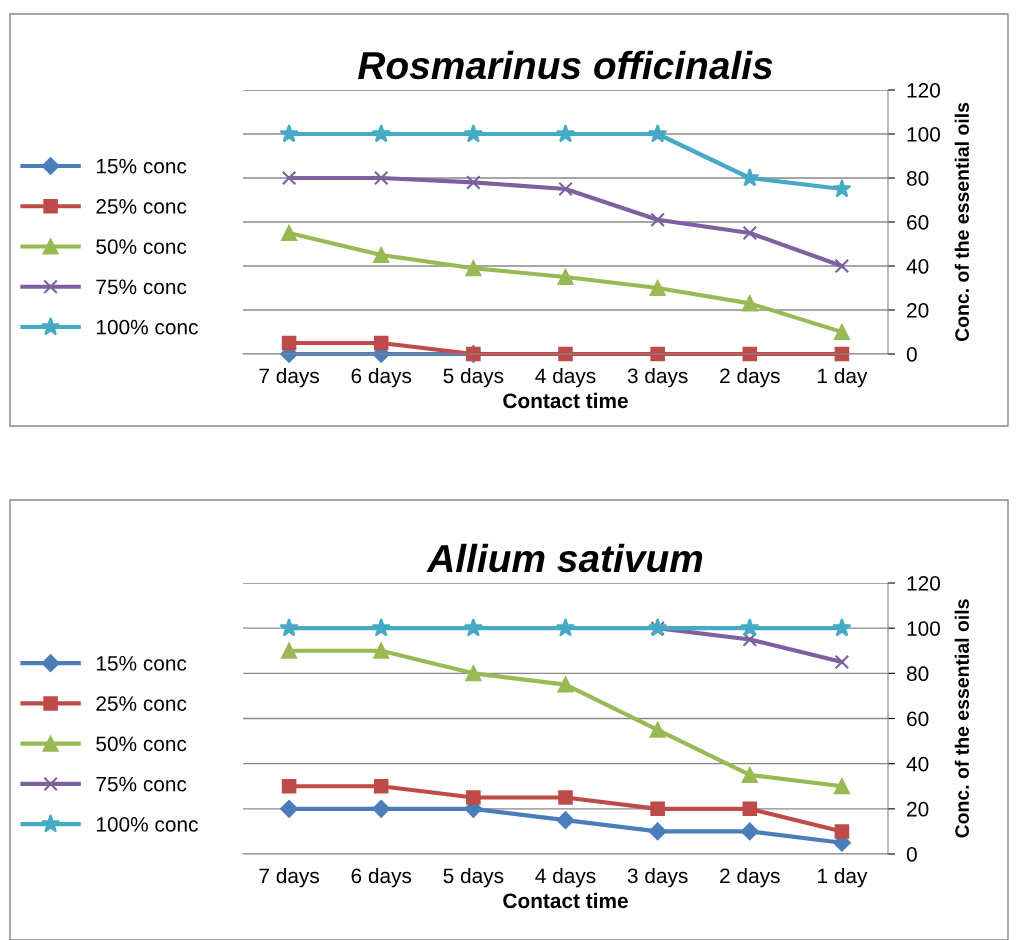 The image size is (1018, 940). I want to click on chart-title: Rosmarinus officinalis, so click(565, 65).